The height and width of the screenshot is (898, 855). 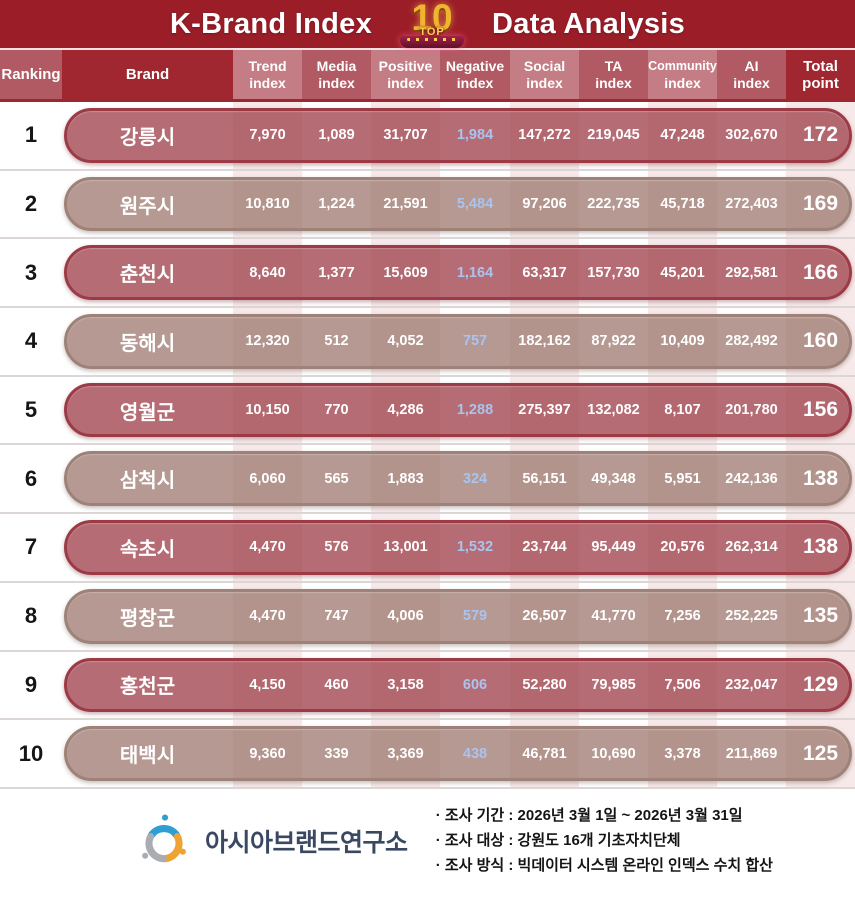 I want to click on cell-media-index: 747, so click(x=336, y=616).